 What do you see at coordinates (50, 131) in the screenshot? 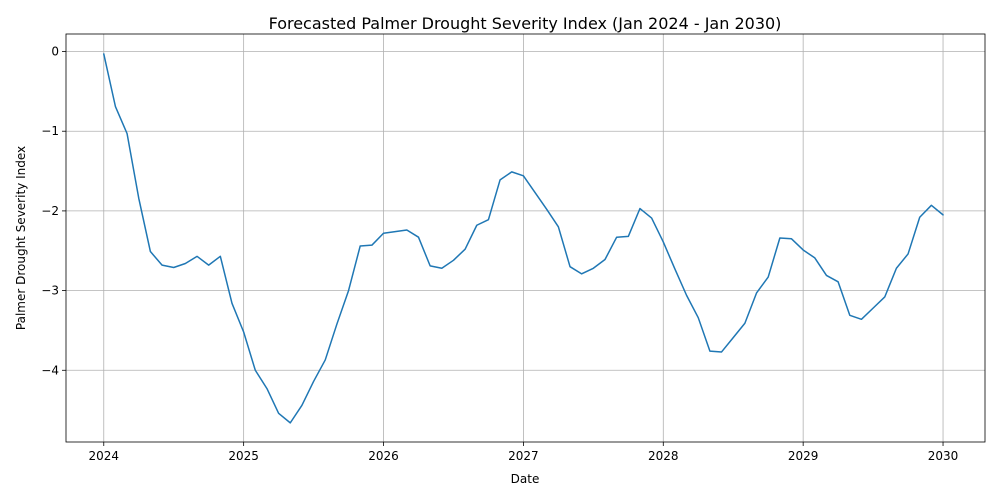
I see `y-tick-label: −1` at bounding box center [50, 131].